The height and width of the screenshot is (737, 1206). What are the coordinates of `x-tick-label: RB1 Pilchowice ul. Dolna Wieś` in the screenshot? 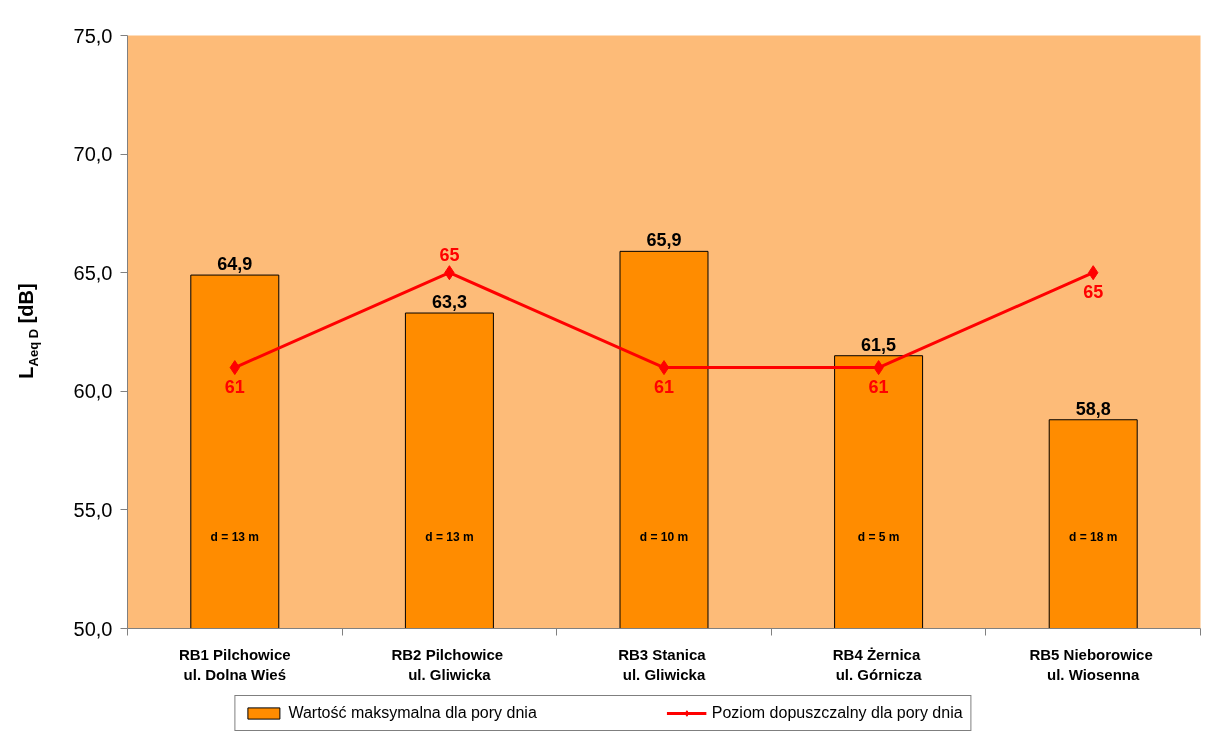 It's located at (234, 664).